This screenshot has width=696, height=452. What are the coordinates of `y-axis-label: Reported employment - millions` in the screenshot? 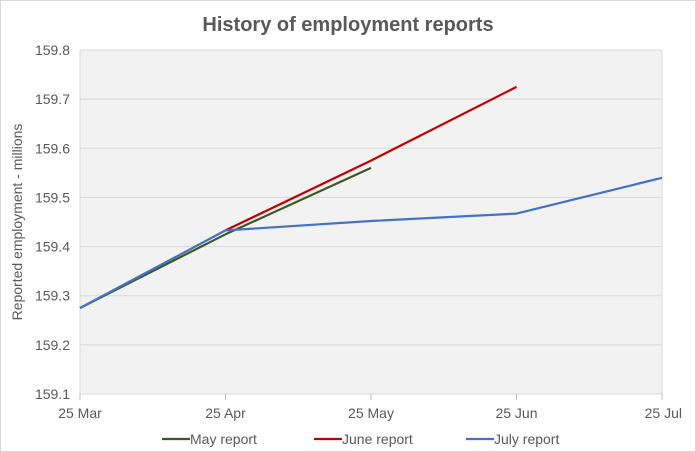 It's located at (17, 222).